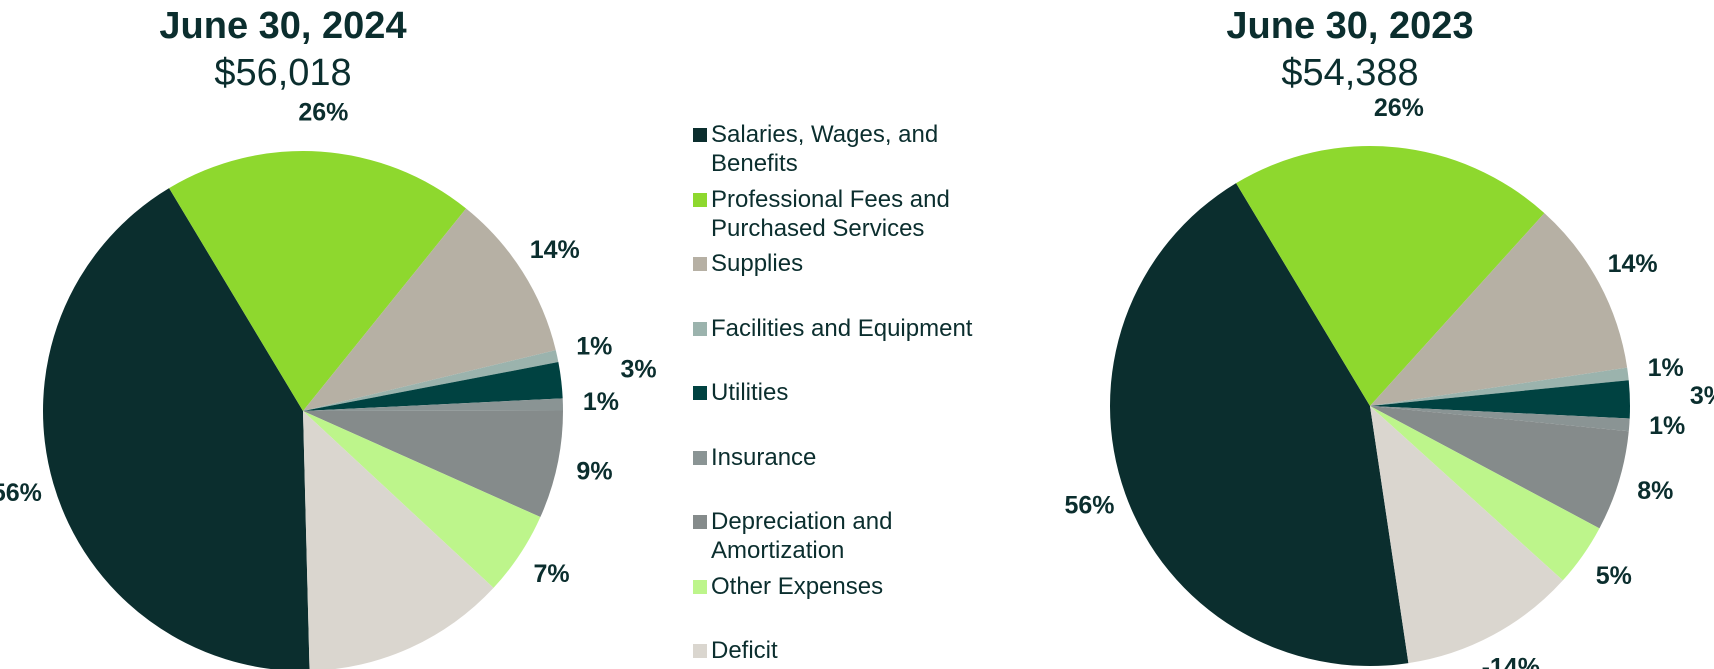 The height and width of the screenshot is (669, 1714). What do you see at coordinates (750, 392) in the screenshot?
I see `legend-label: Utilities` at bounding box center [750, 392].